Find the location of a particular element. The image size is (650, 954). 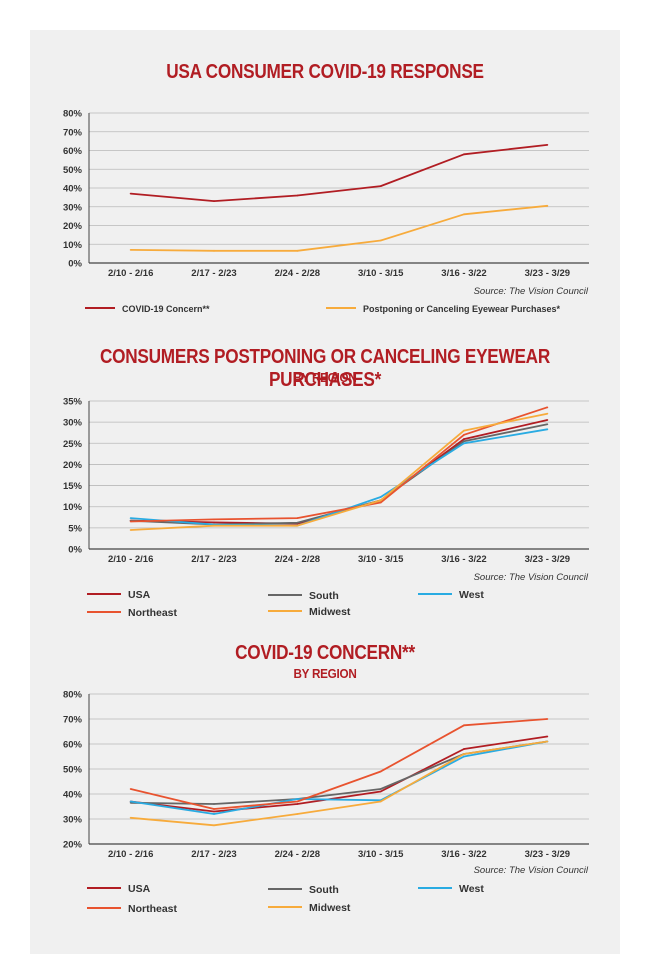

chart3-y-tick-label: 30% is located at coordinates (73, 820).